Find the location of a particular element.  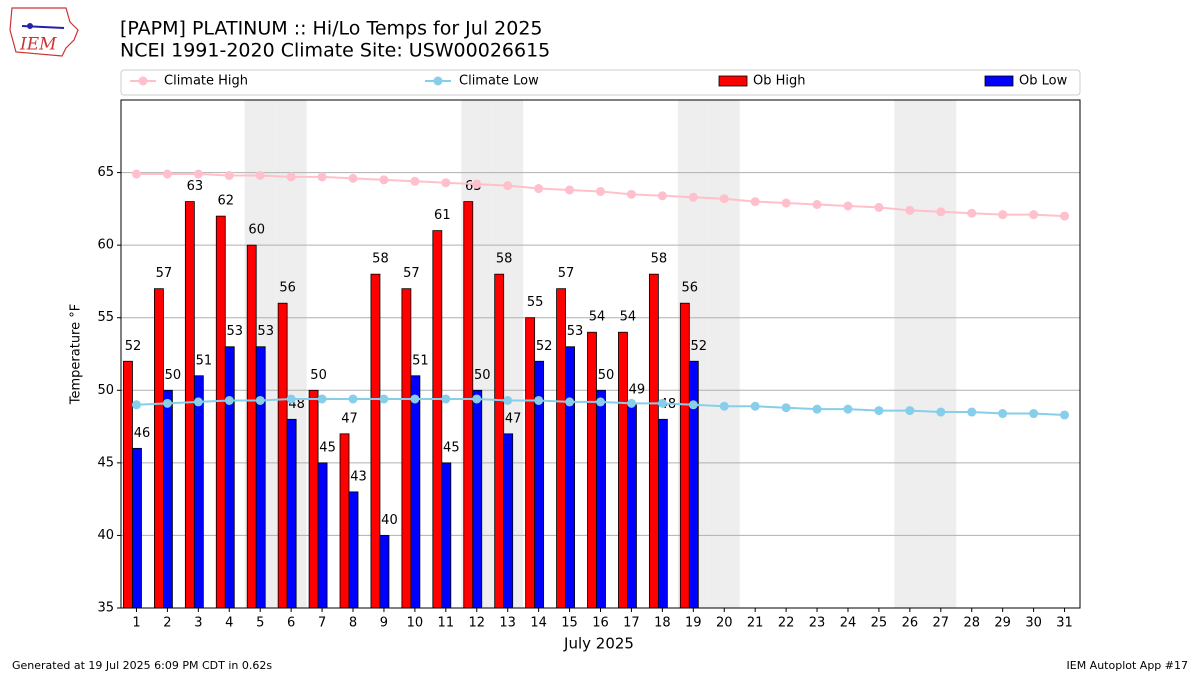

y-tick-label: 60 is located at coordinates (105, 245).